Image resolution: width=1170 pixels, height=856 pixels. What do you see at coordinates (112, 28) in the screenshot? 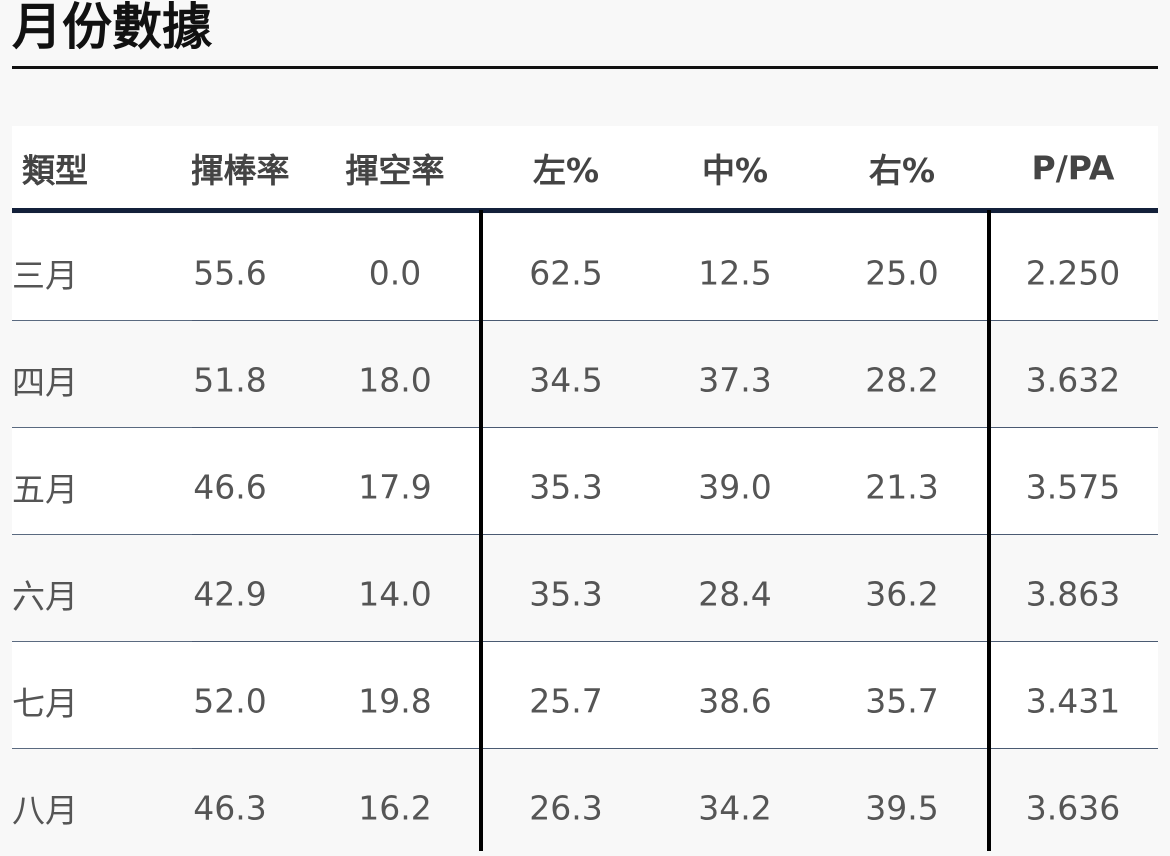
I see `page-title: 月份數據` at bounding box center [112, 28].